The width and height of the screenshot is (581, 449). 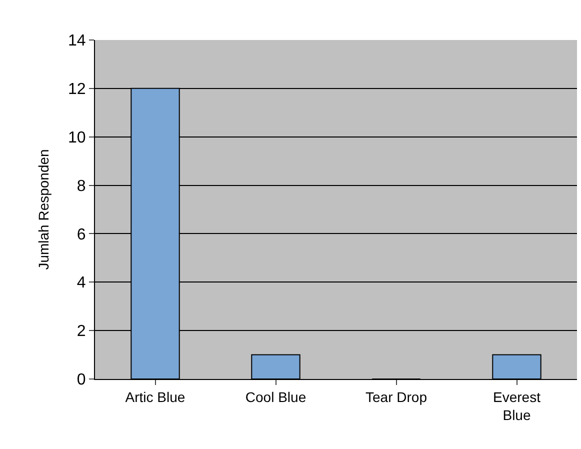 What do you see at coordinates (81, 235) in the screenshot?
I see `y-tick-label: 6` at bounding box center [81, 235].